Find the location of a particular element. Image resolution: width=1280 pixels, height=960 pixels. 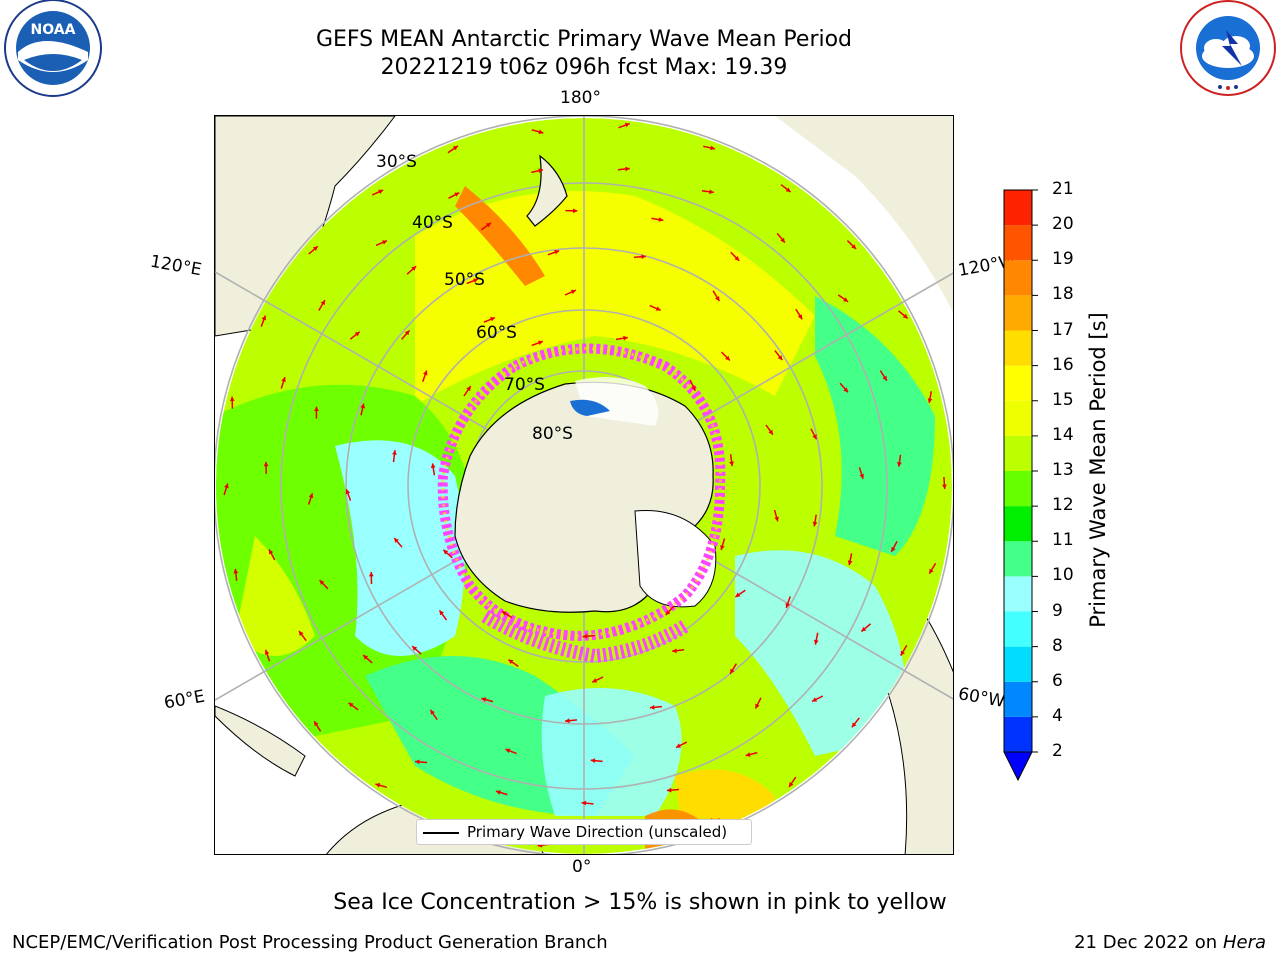

lat-label-50s: 50°S is located at coordinates (464, 280).